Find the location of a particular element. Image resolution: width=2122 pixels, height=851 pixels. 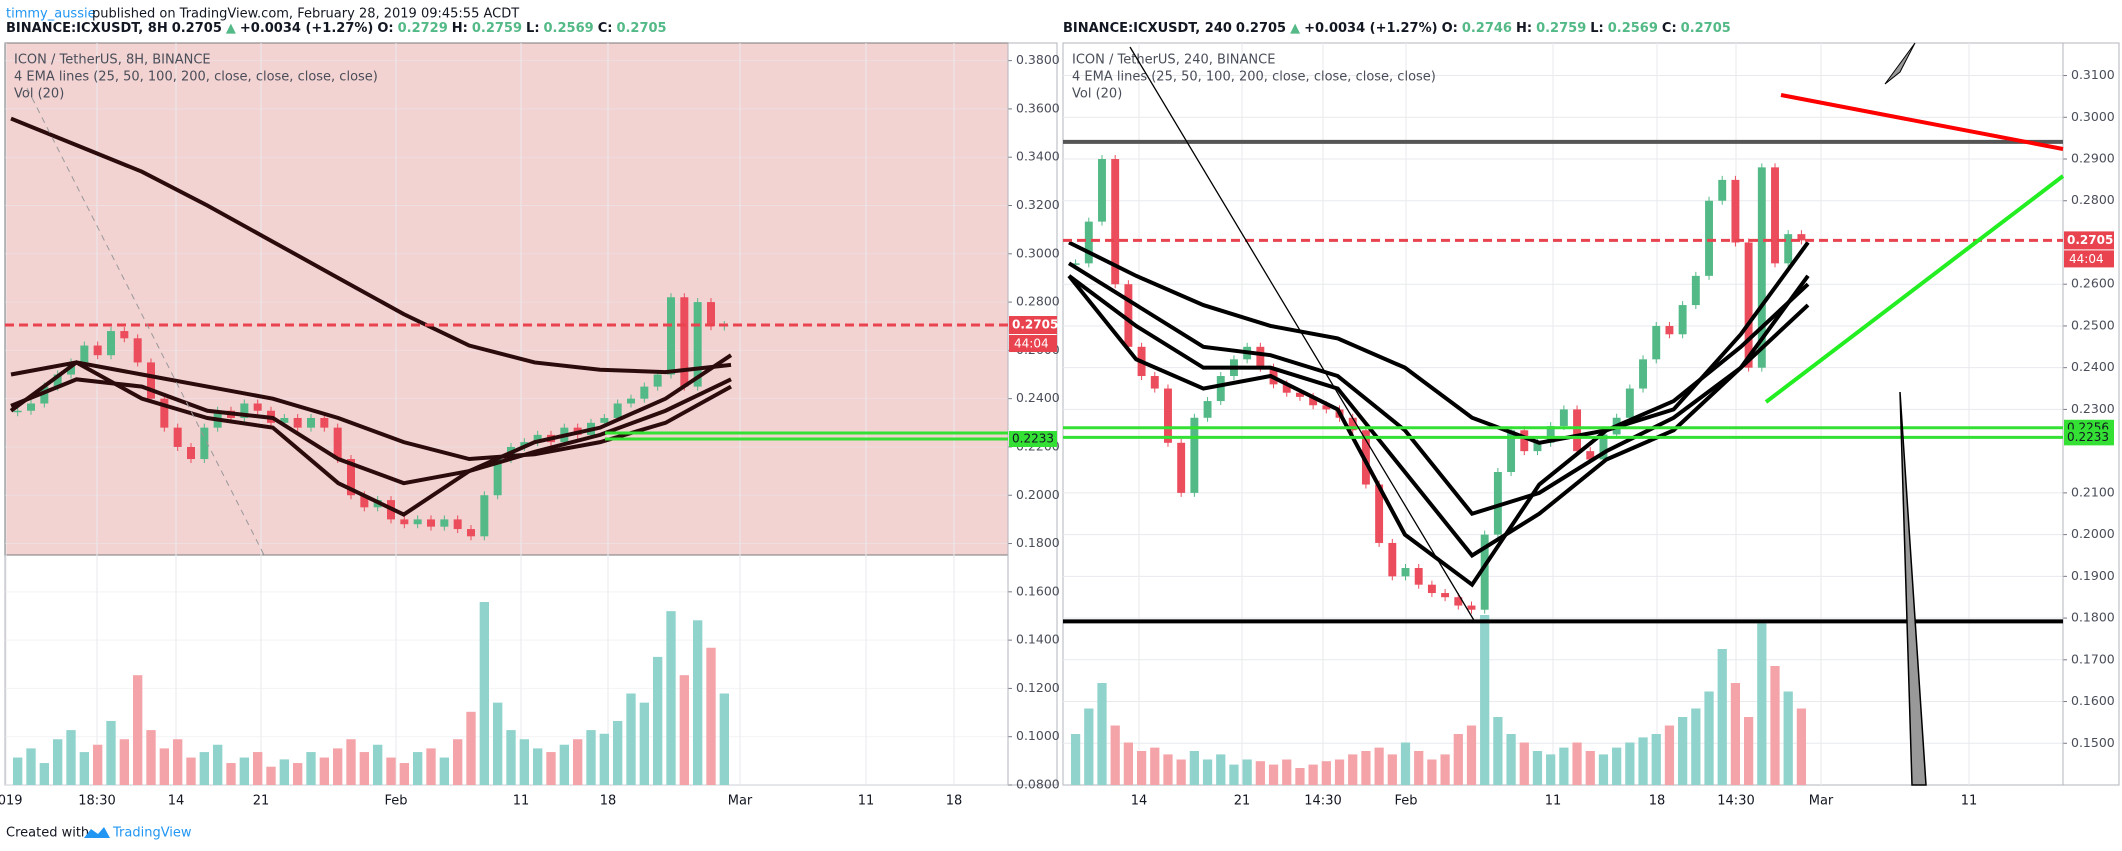

y-tick-label: 0.1000 is located at coordinates (1038, 735).